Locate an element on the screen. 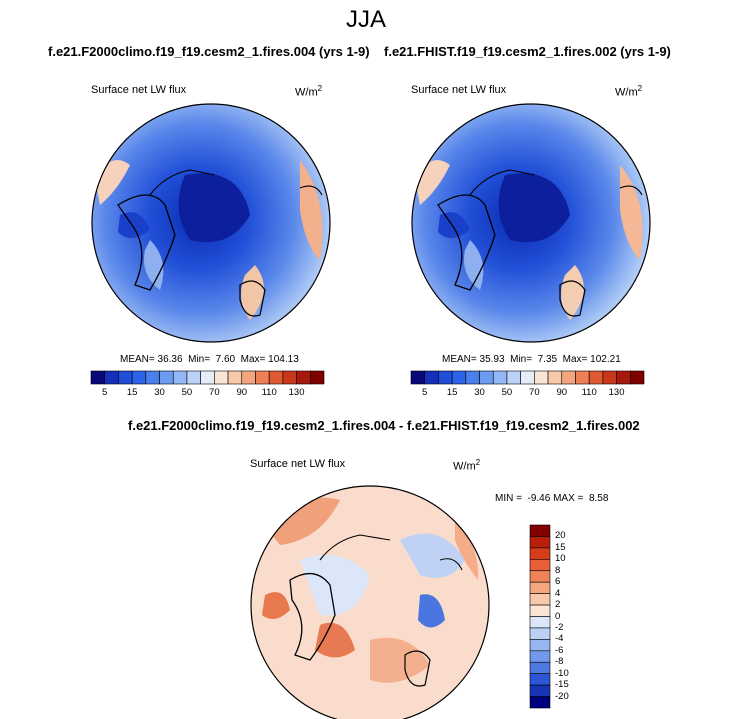  colorbar-tick-label: -15 is located at coordinates (562, 685).